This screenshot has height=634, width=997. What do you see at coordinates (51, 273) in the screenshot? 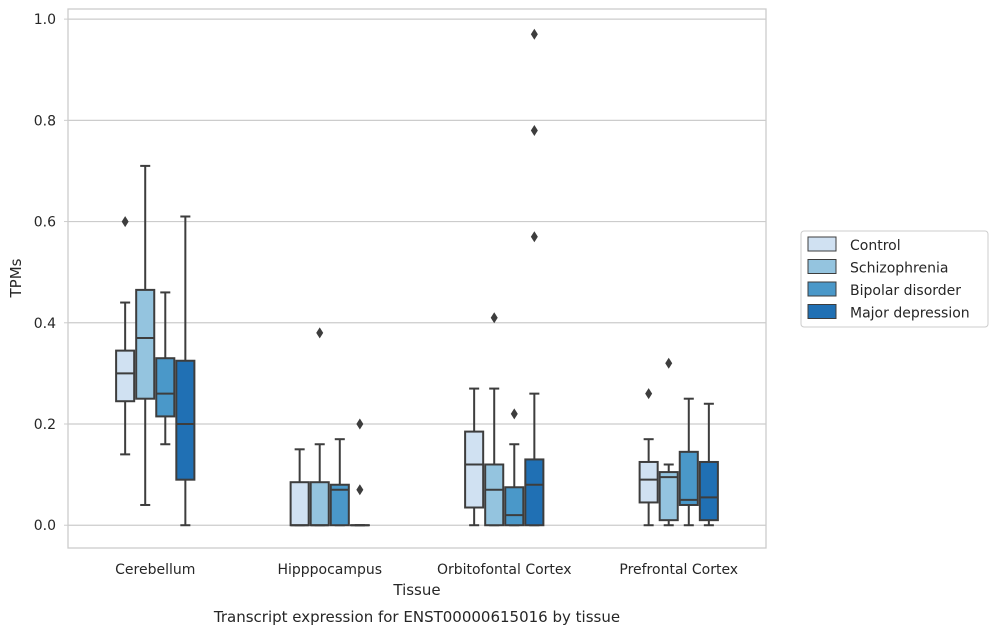
I see `y-axis-ticks: 0.0 0.2 0.4 0.6 0.8 1.0` at bounding box center [51, 273].